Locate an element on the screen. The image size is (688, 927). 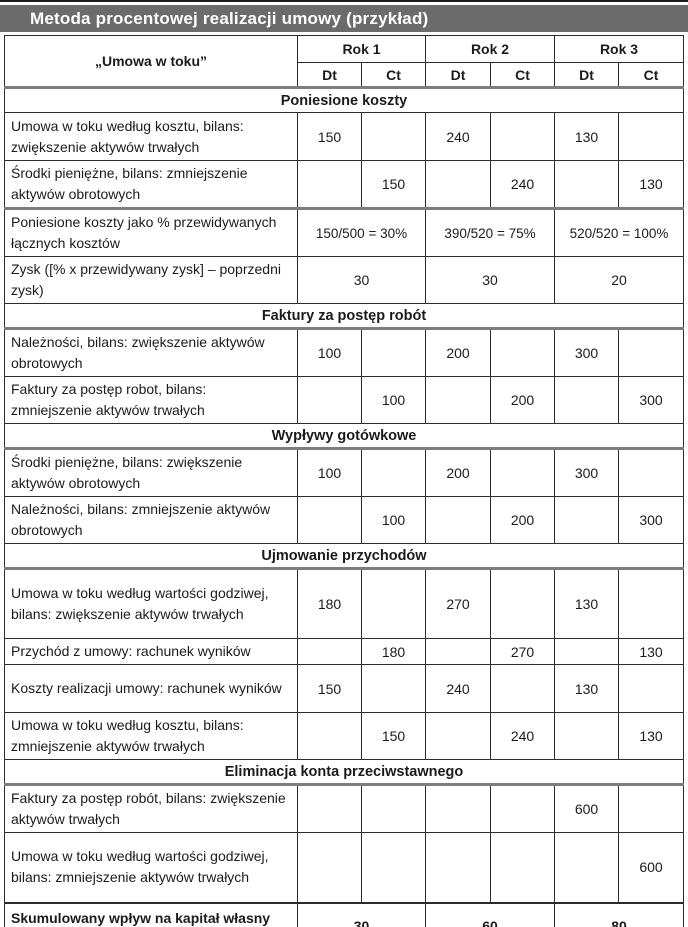
cell-rok3-ct: 300 is located at coordinates (651, 520).